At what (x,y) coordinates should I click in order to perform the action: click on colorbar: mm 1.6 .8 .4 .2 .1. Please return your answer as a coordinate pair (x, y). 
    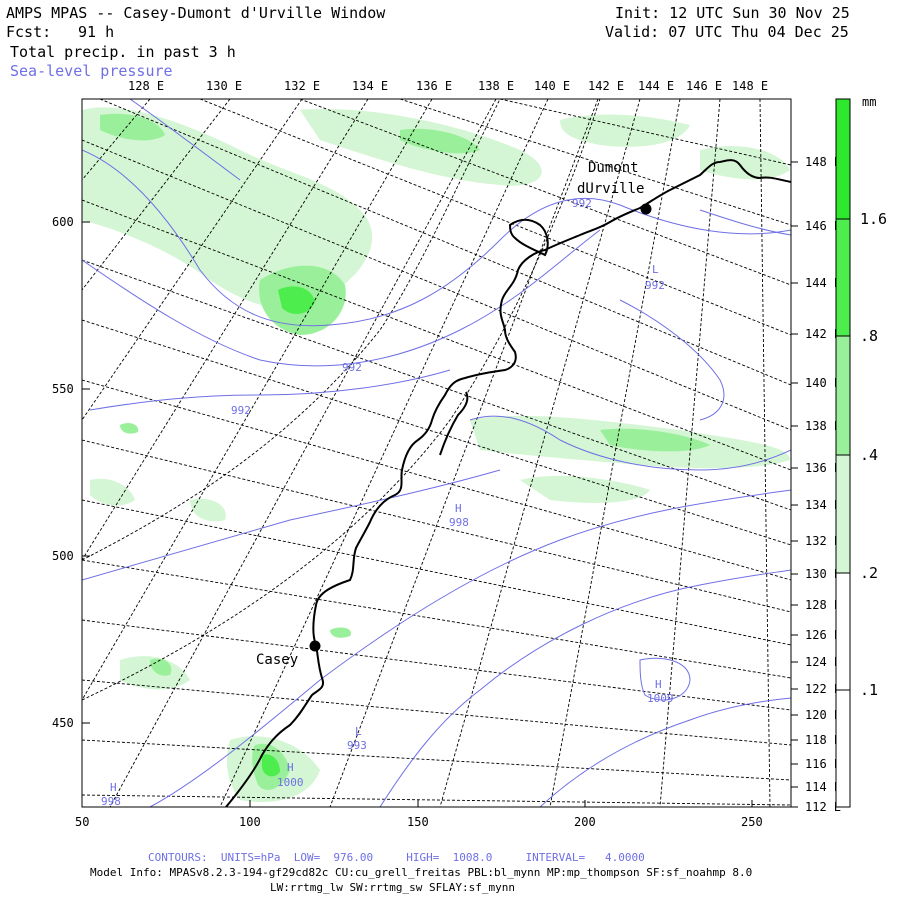
    Looking at the image, I should click on (861, 451).